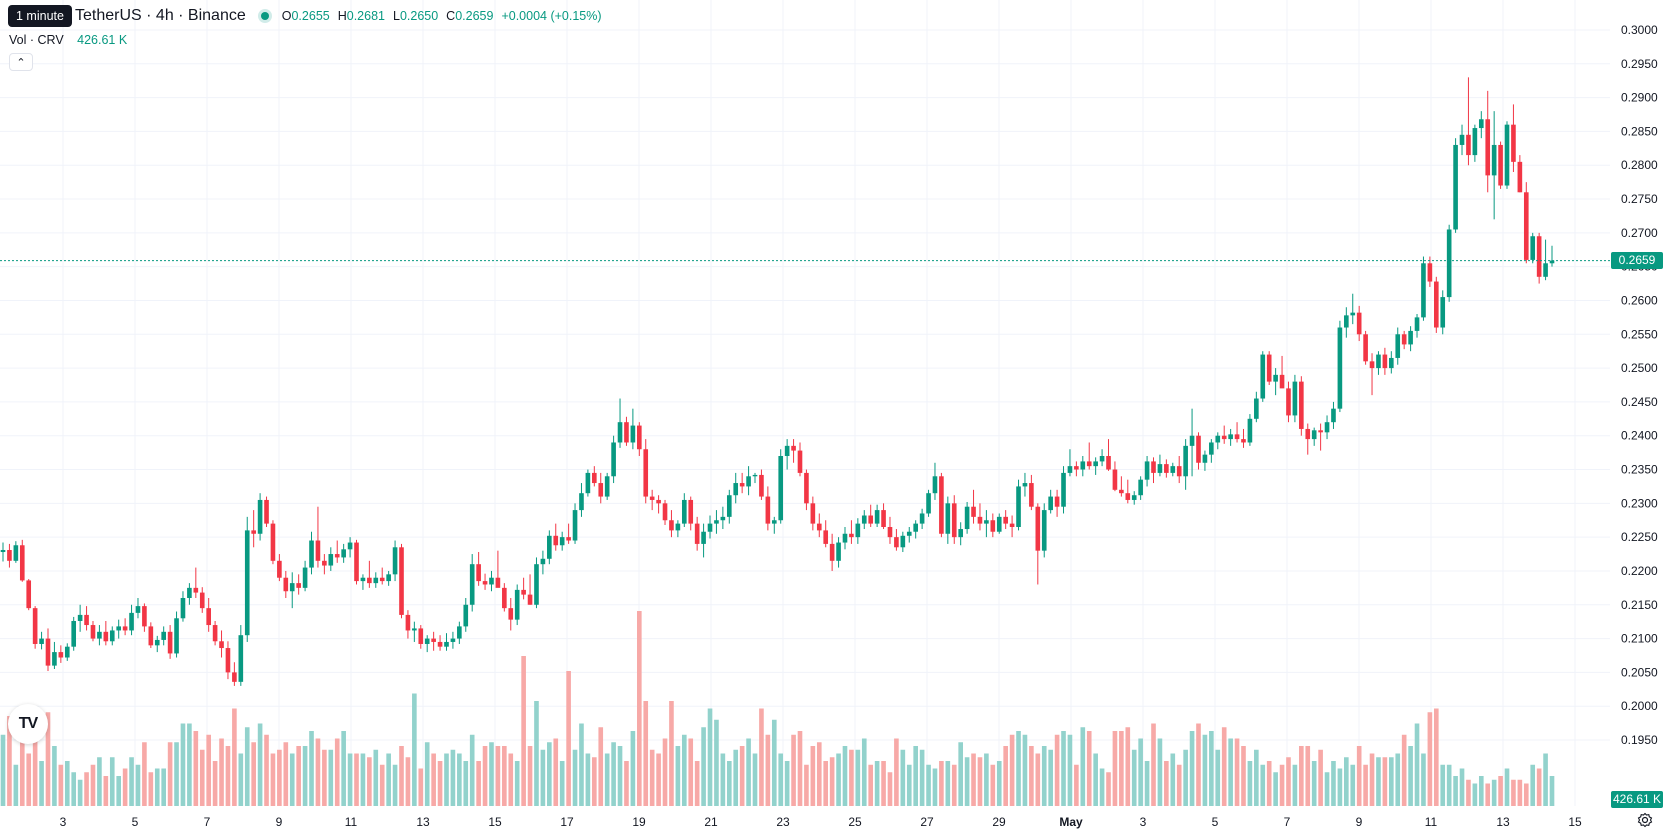 The width and height of the screenshot is (1678, 835). I want to click on time-tick-label: 19, so click(639, 822).